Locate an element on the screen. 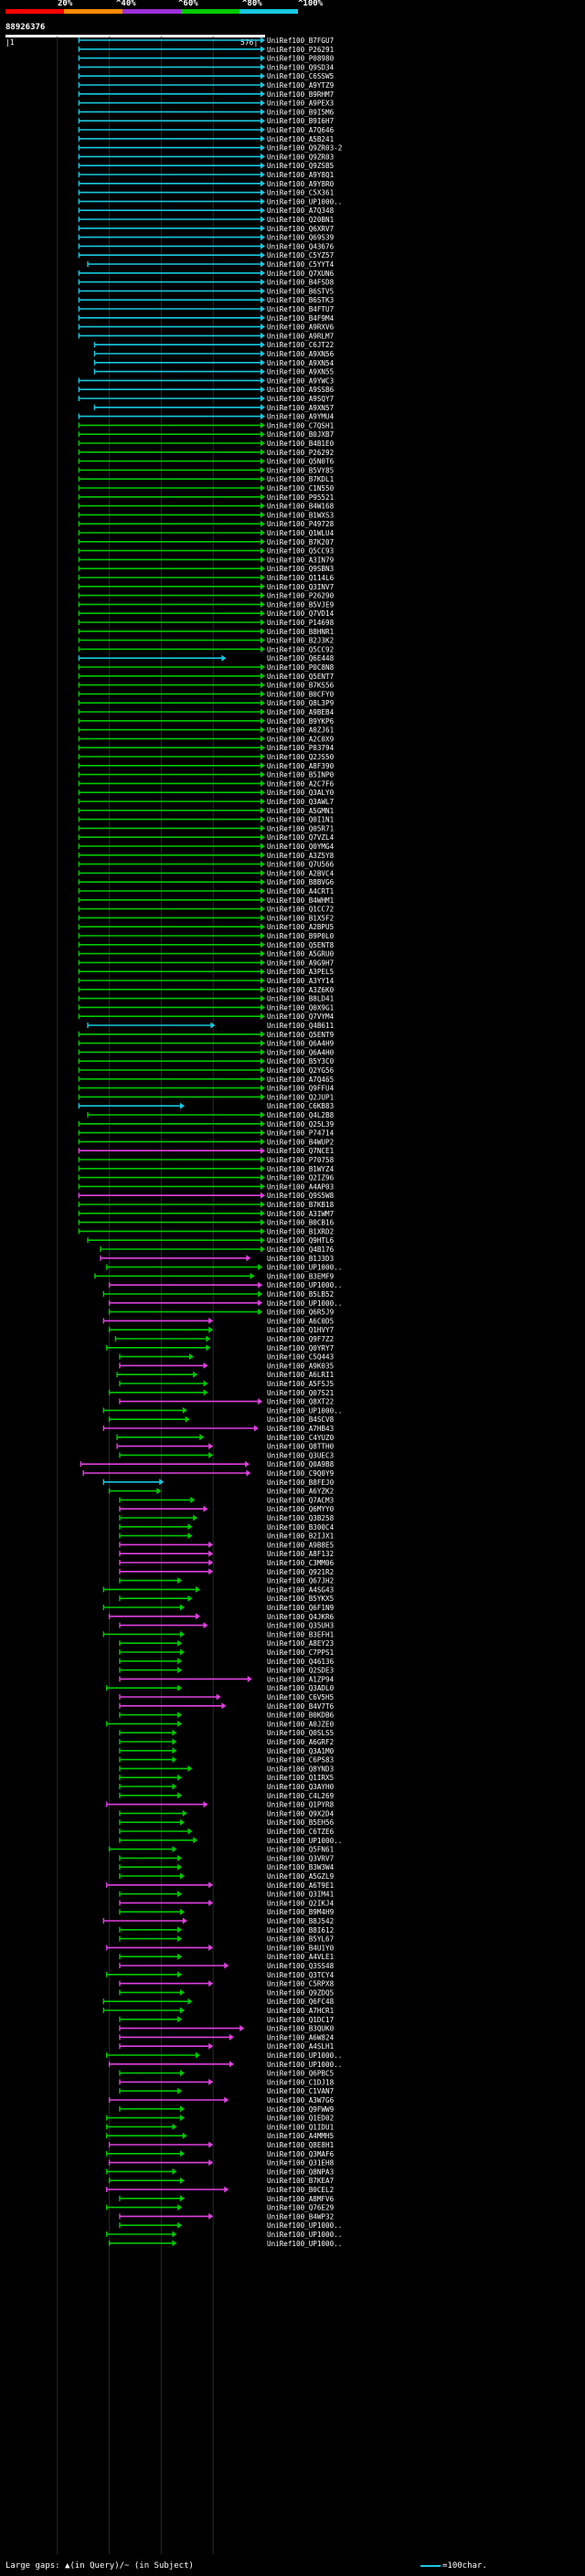  hit-label: UniRef100_P26292 is located at coordinates (300, 453).